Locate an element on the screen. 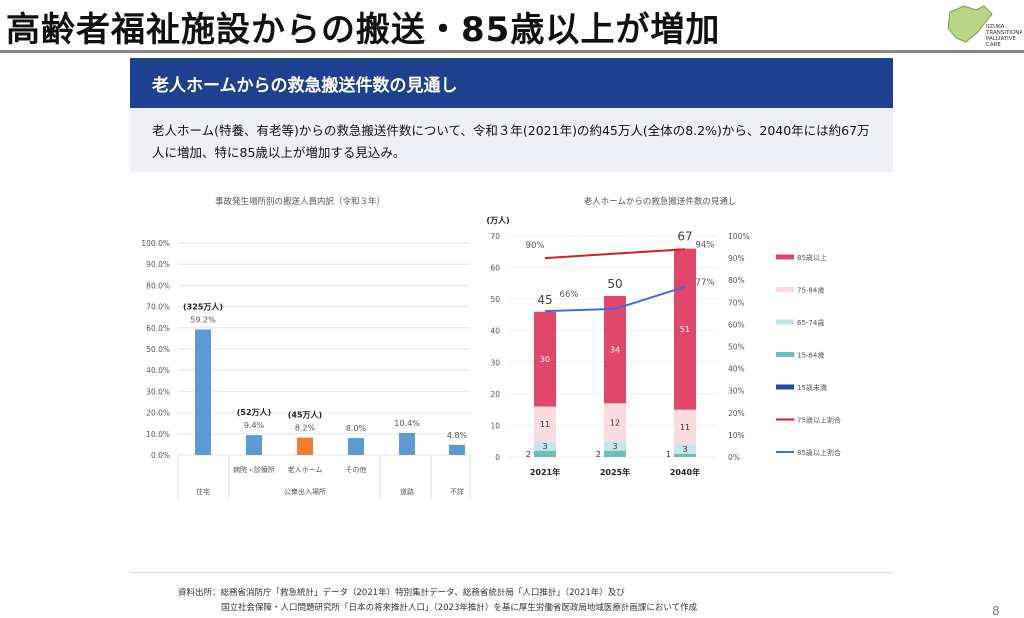 This screenshot has width=1024, height=618. y2-tick-label: 40% is located at coordinates (736, 369).